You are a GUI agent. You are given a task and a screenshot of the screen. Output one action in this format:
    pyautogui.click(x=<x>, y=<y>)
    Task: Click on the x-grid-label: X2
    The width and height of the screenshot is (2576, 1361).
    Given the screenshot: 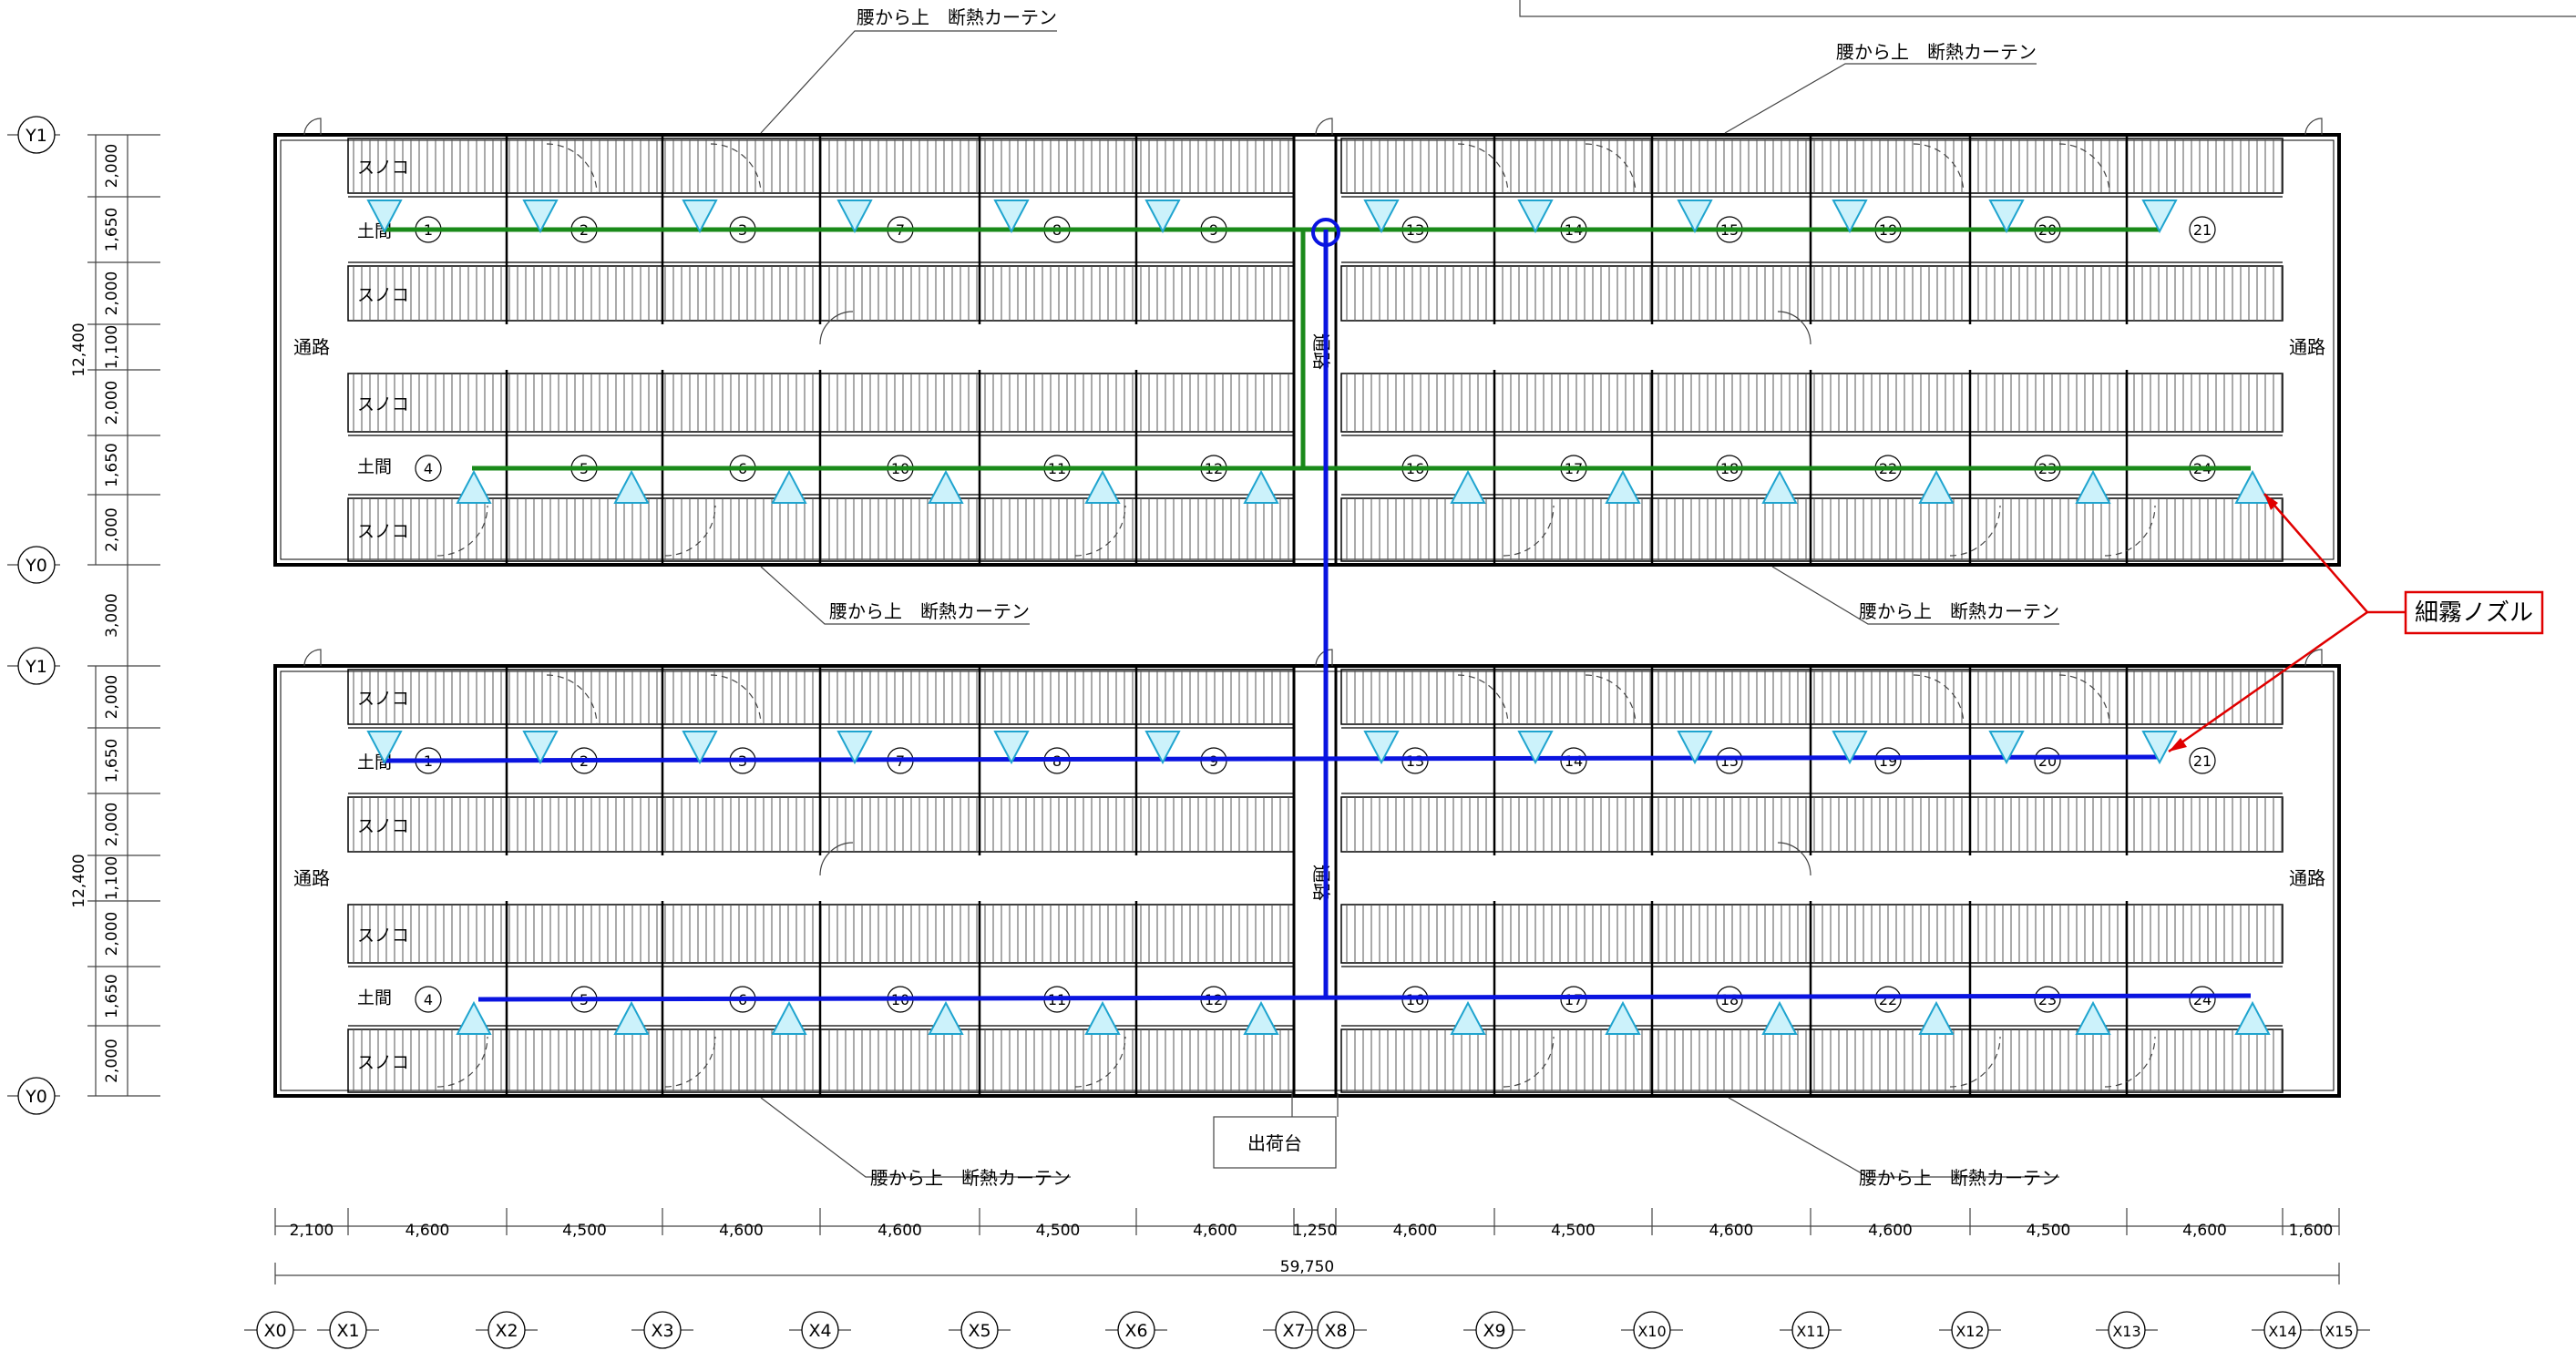 What is the action you would take?
    pyautogui.click(x=506, y=1331)
    